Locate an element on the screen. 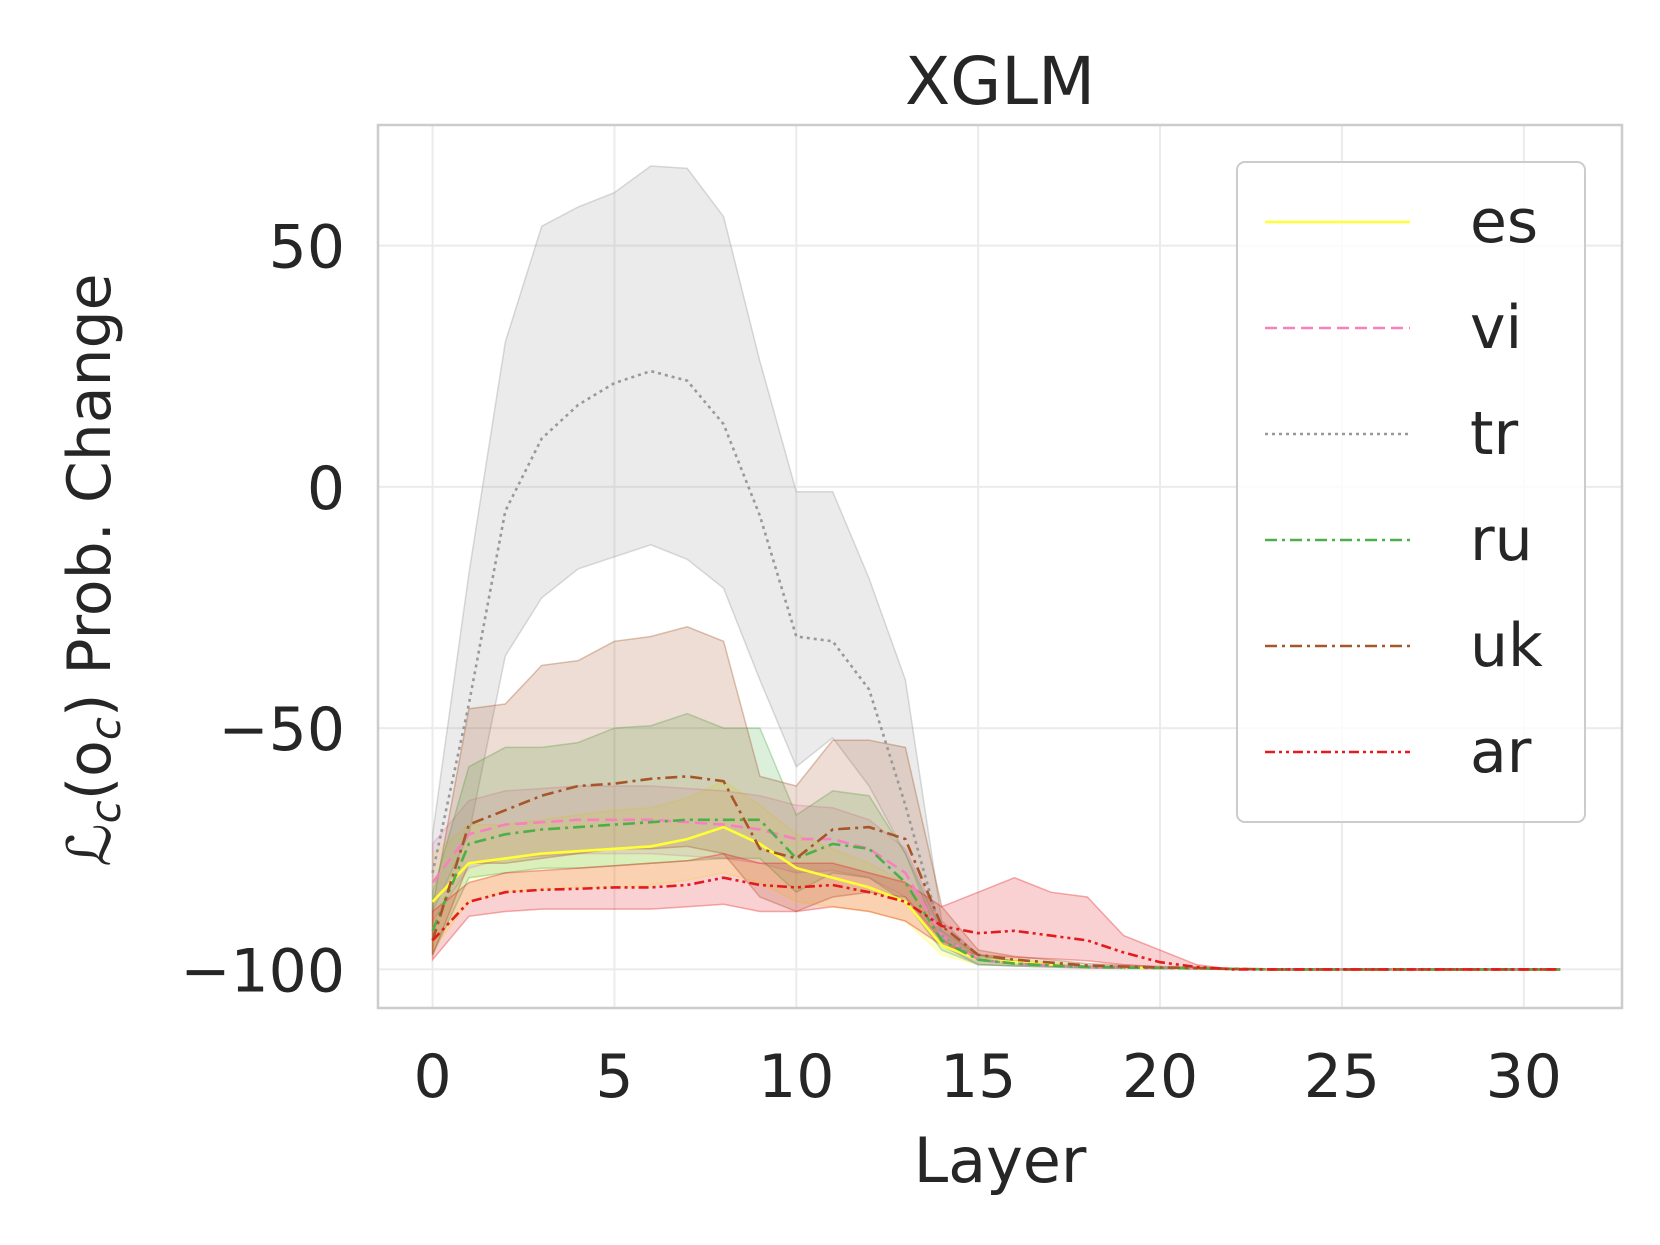 The width and height of the screenshot is (1660, 1245). y-axis-label-rest: ) Prob. Change is located at coordinates (90, 495).